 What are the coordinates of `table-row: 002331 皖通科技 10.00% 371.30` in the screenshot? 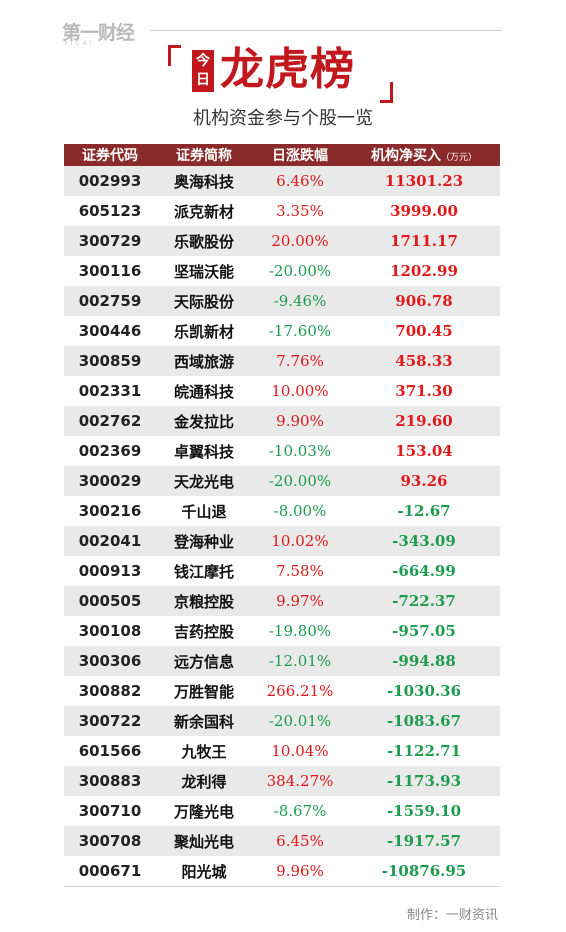 It's located at (282, 391).